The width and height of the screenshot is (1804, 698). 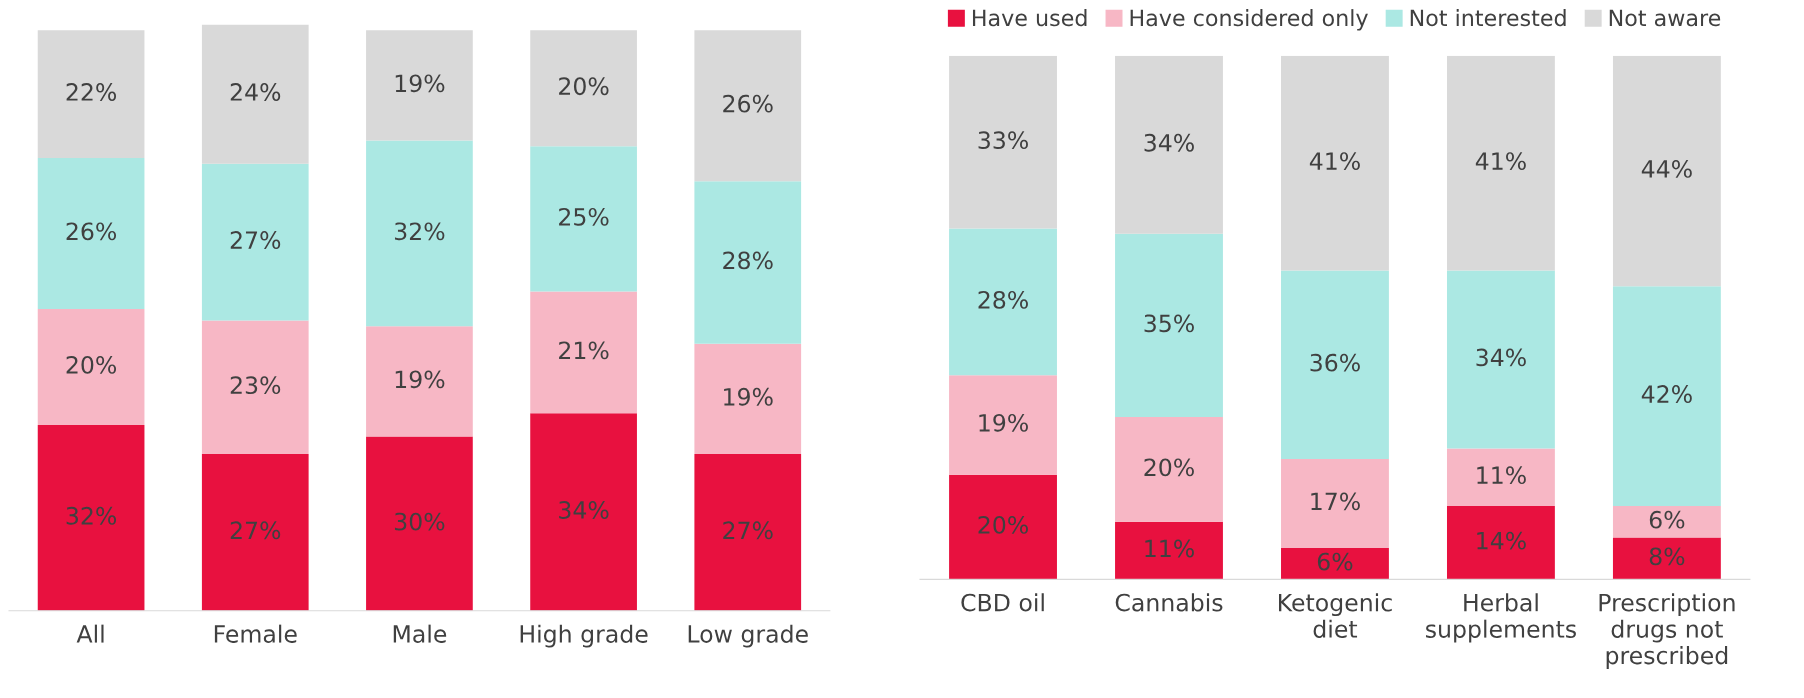 What do you see at coordinates (1501, 540) in the screenshot?
I see `data-label: 14%` at bounding box center [1501, 540].